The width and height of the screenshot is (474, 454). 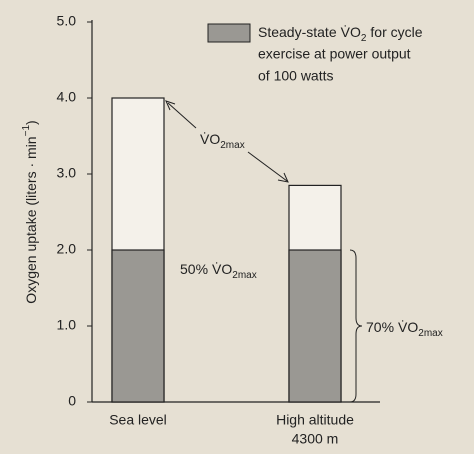 What do you see at coordinates (26, 131) in the screenshot?
I see `y-axis-label-part: −1` at bounding box center [26, 131].